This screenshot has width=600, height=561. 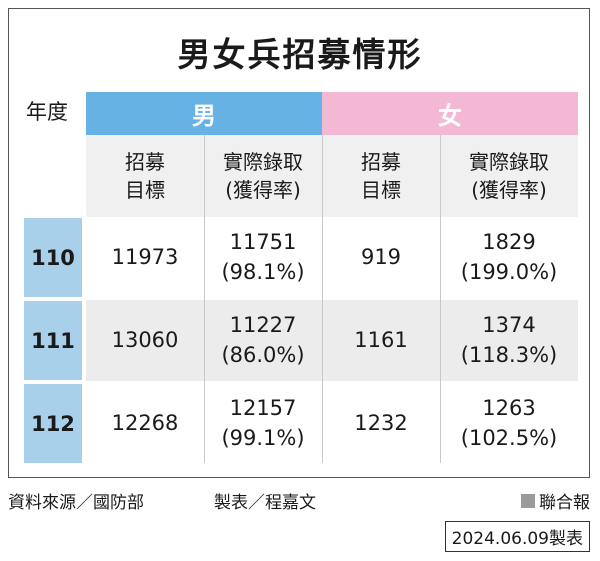 I want to click on male-actual-value: 11751, so click(x=263, y=242).